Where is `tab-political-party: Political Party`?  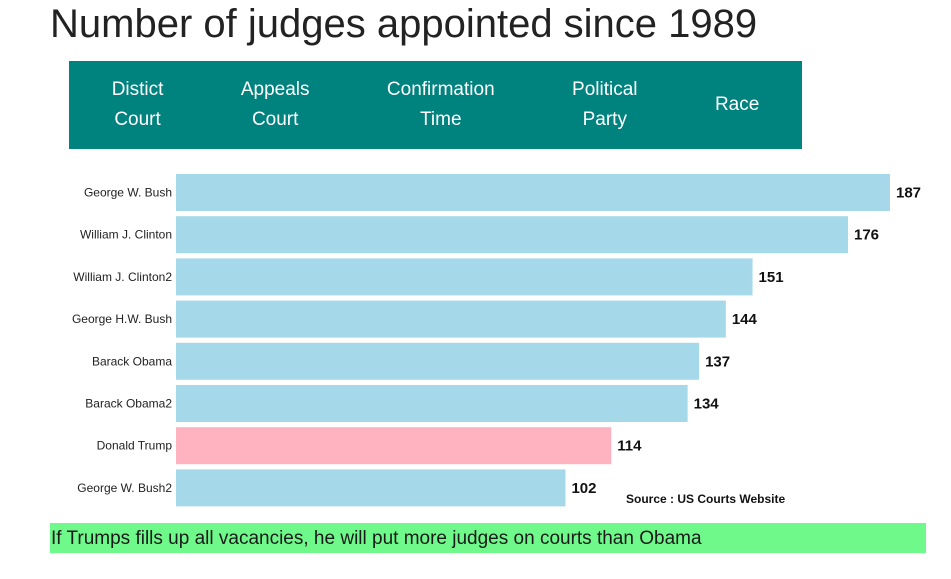 tab-political-party: Political Party is located at coordinates (605, 104).